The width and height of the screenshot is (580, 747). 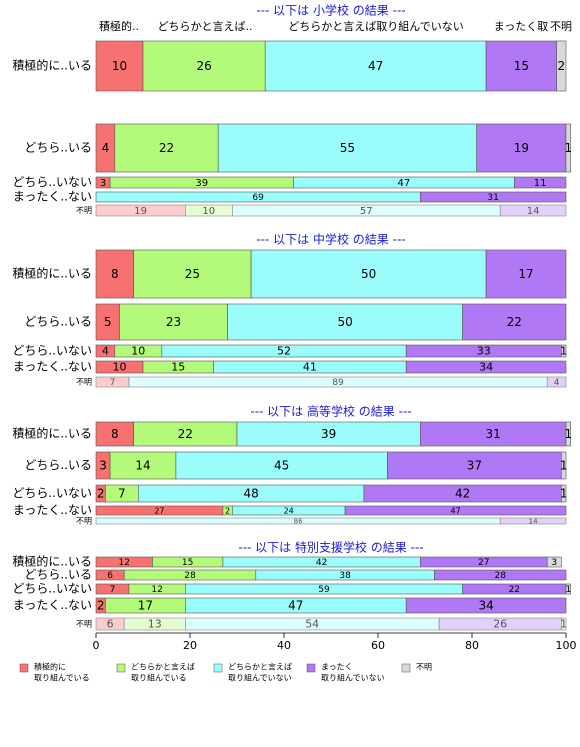 I want to click on panel-title: --- 以下は 小学校 の結果 ---, so click(x=330, y=10).